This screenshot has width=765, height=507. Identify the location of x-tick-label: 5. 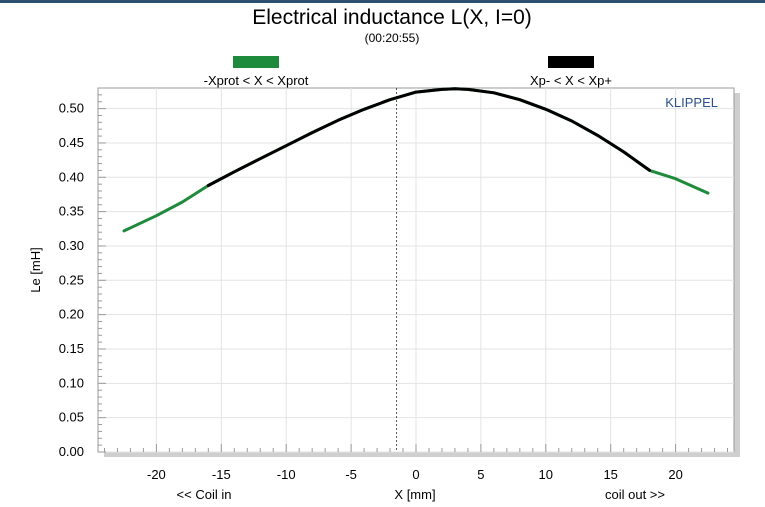
(480, 474).